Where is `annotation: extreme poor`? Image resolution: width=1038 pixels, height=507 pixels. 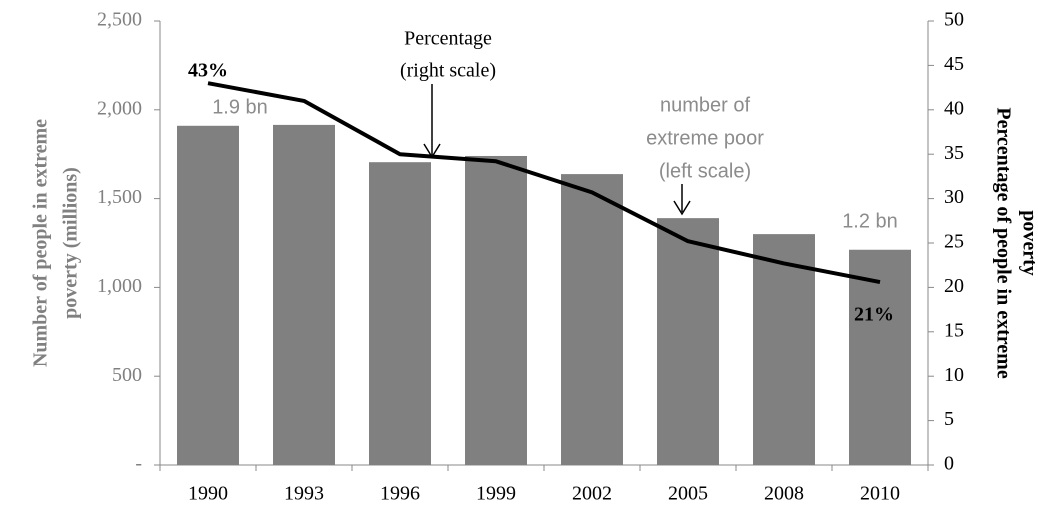
annotation: extreme poor is located at coordinates (705, 138).